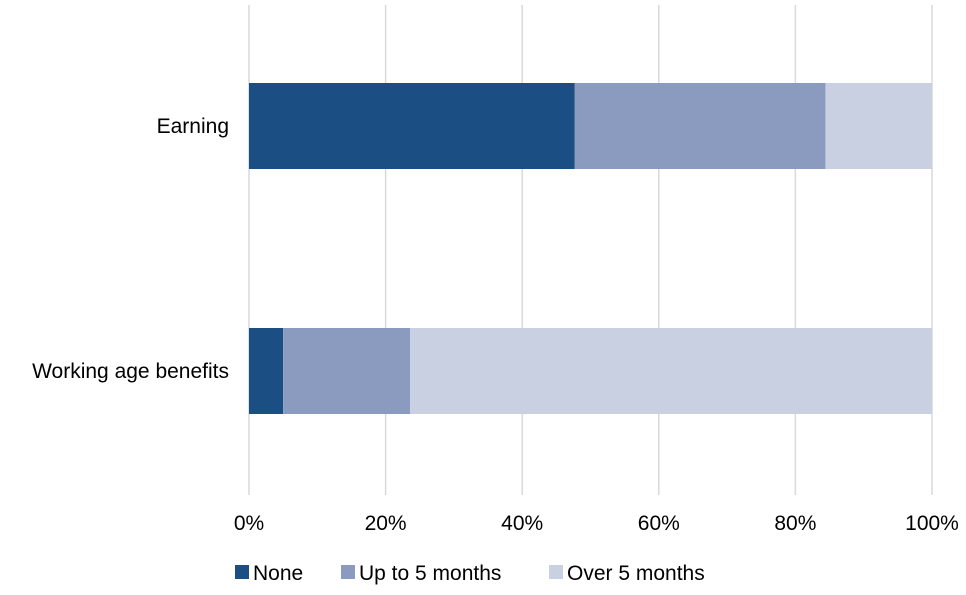  I want to click on x-tick-label: 100%, so click(932, 523).